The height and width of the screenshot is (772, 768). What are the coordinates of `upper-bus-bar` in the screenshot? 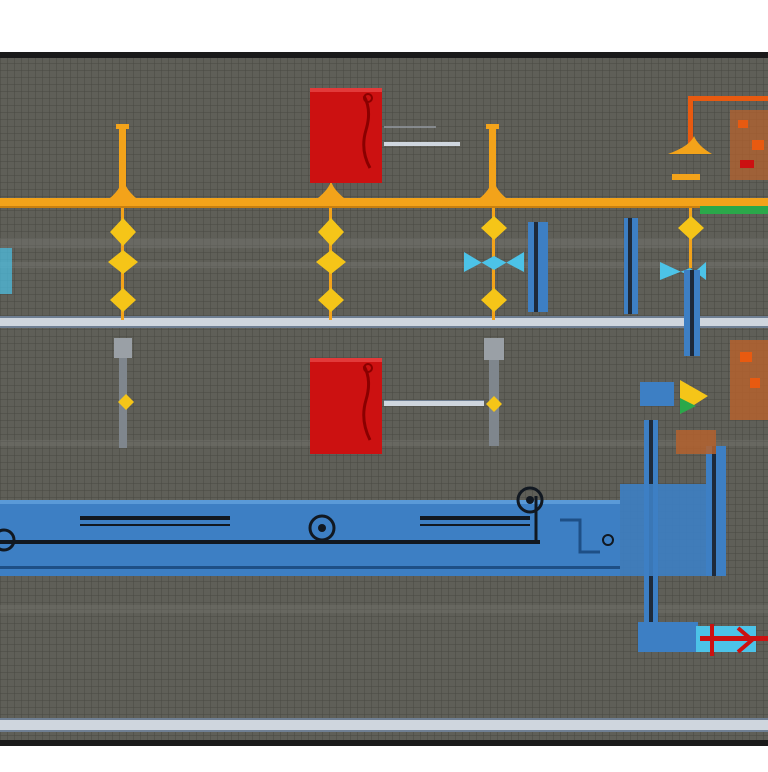 It's located at (384, 322).